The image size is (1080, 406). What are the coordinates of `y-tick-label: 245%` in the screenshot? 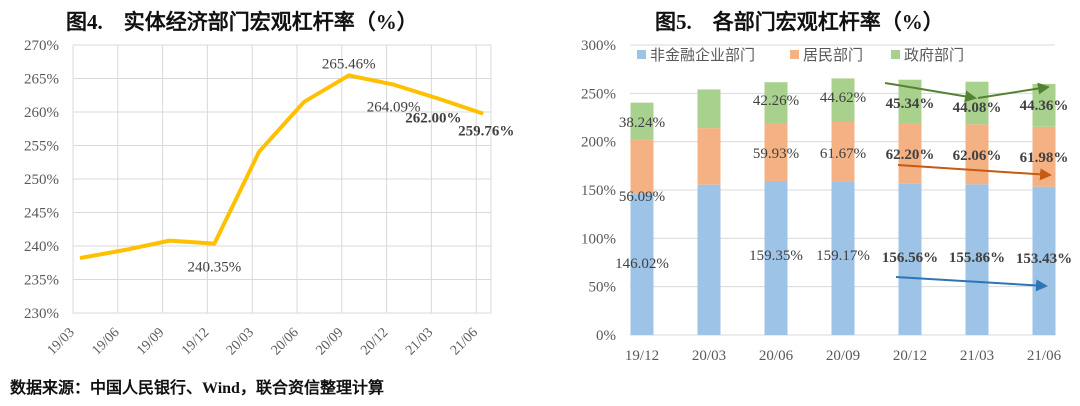 It's located at (41, 214).